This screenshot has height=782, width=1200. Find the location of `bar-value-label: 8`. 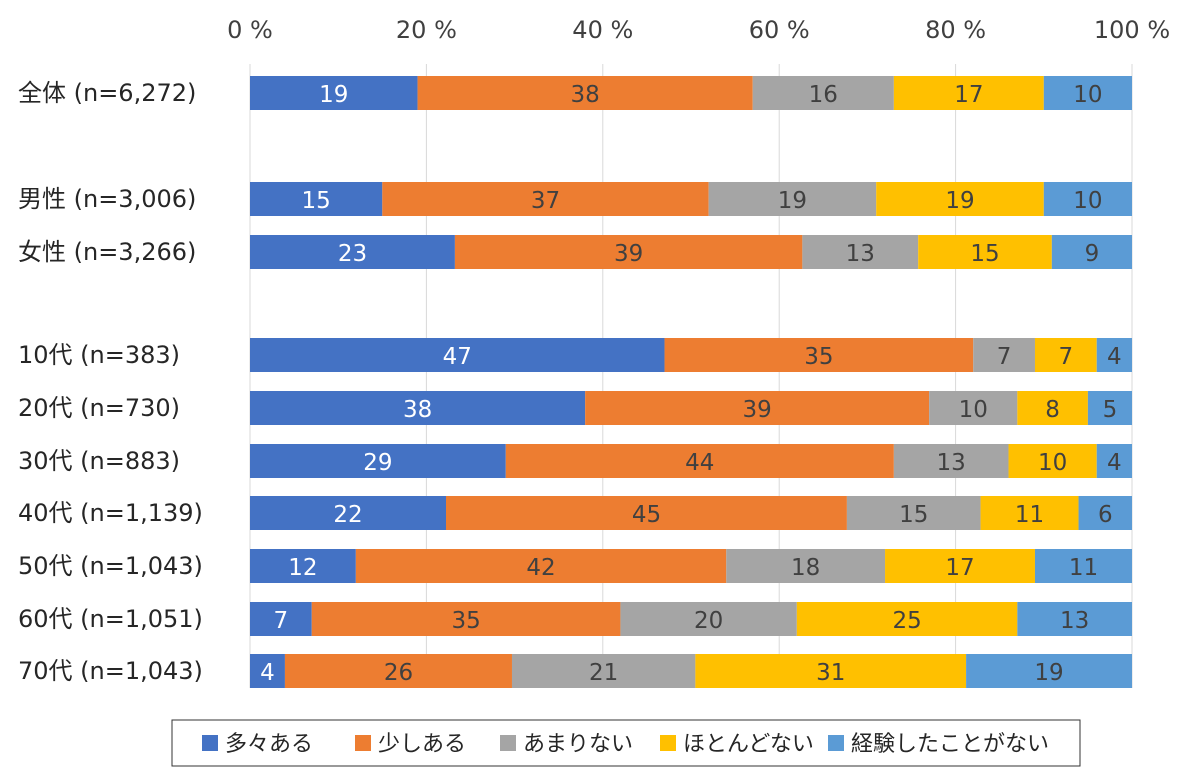

bar-value-label: 8 is located at coordinates (1052, 410).